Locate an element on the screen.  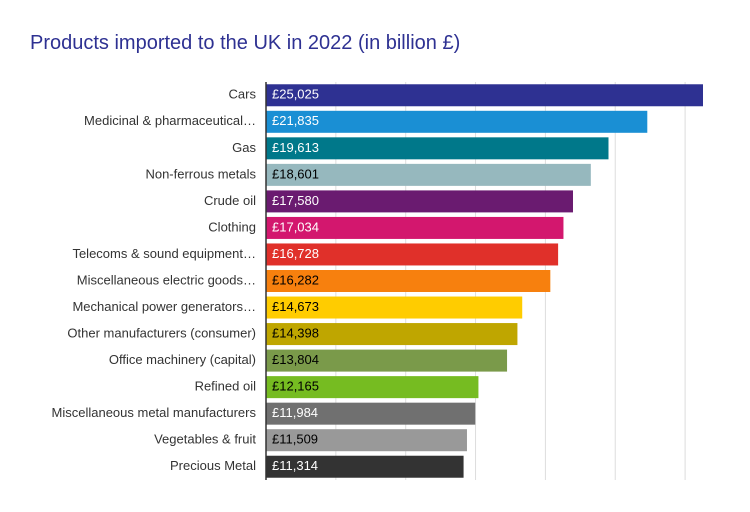
y-tick-label: Non-ferrous metals is located at coordinates (200, 173).